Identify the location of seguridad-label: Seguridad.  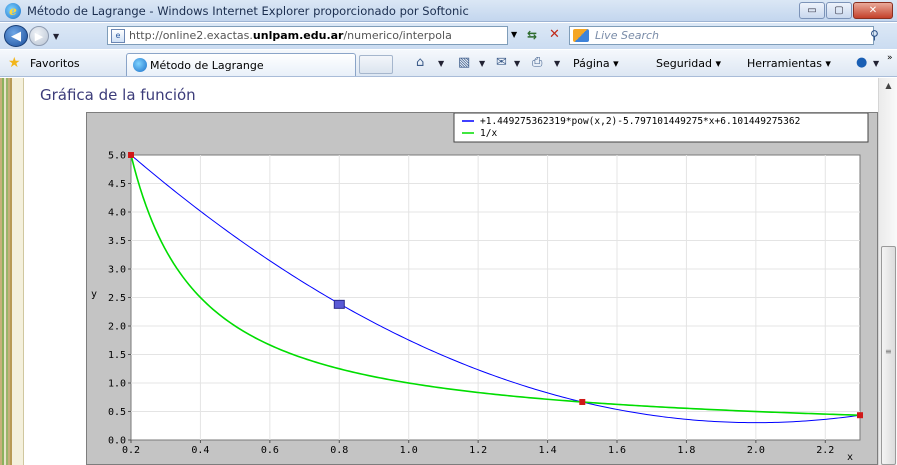
(684, 63).